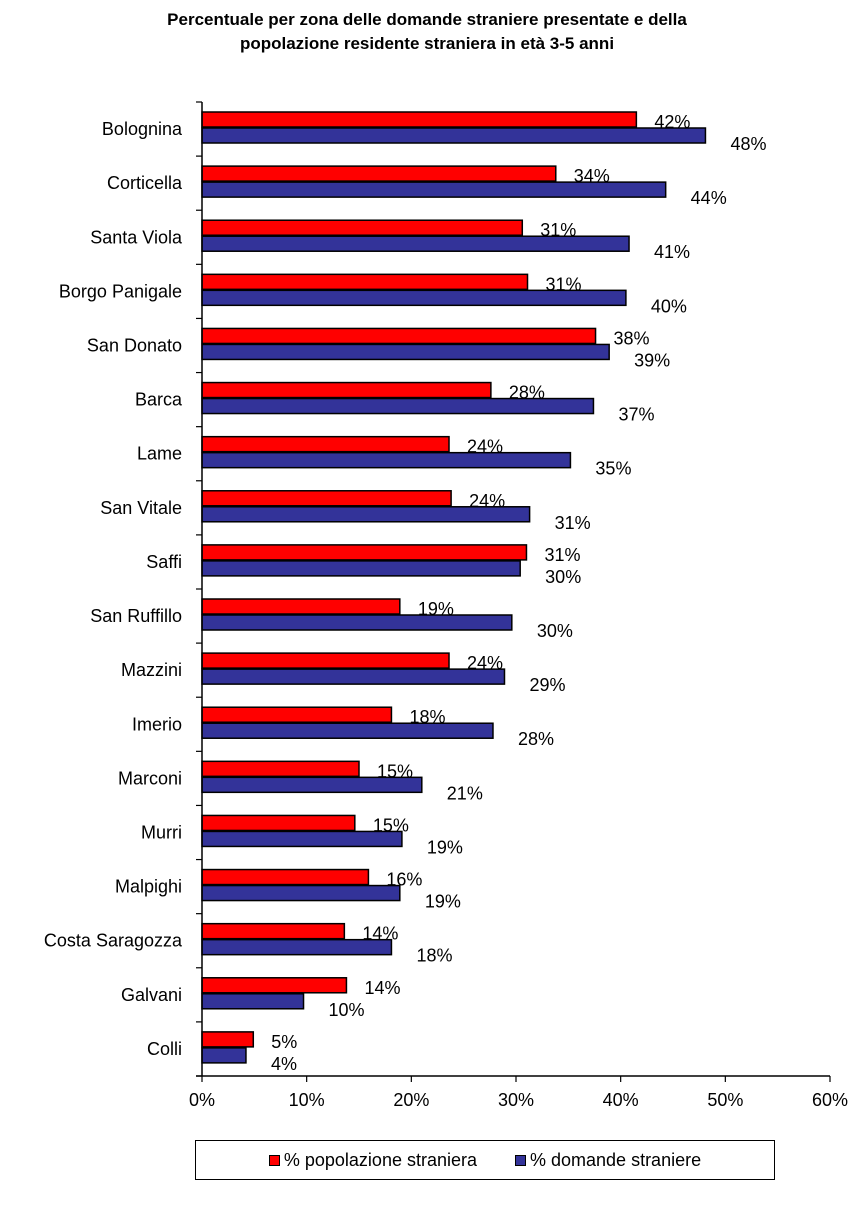 This screenshot has height=1207, width=854. Describe the element at coordinates (632, 338) in the screenshot. I see `data-label-popolazione: 38%` at that location.